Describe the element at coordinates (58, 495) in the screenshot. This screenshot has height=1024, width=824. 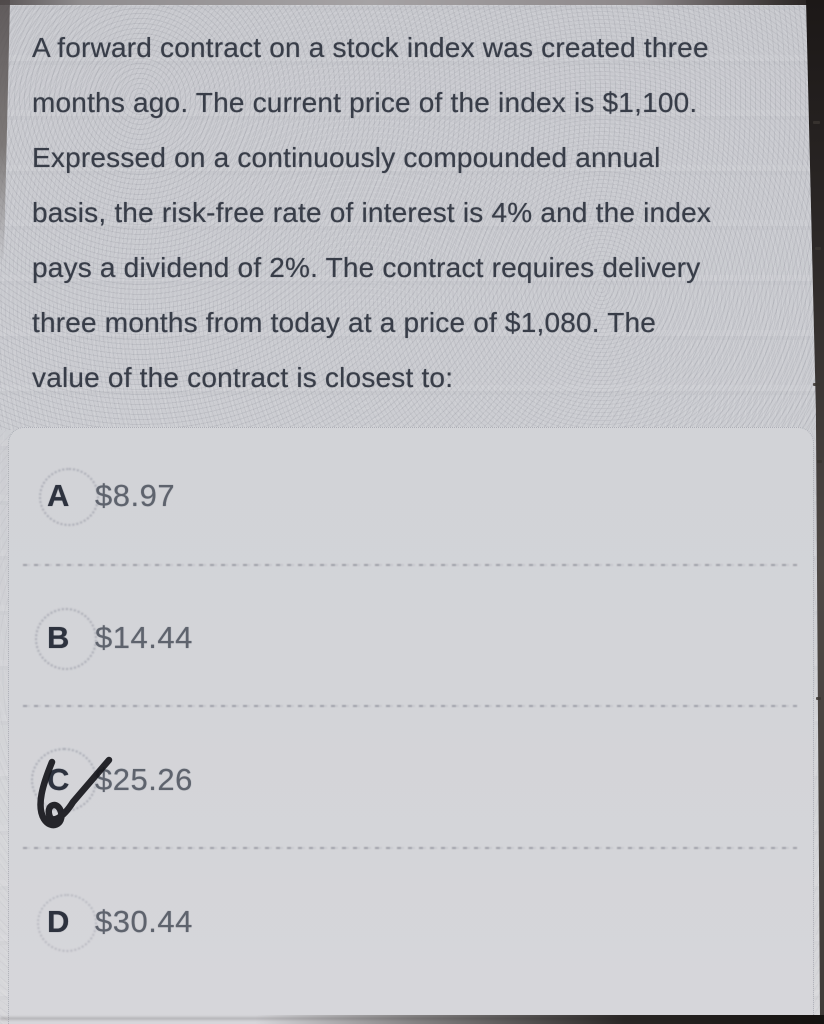
I see `option-letter: A` at that location.